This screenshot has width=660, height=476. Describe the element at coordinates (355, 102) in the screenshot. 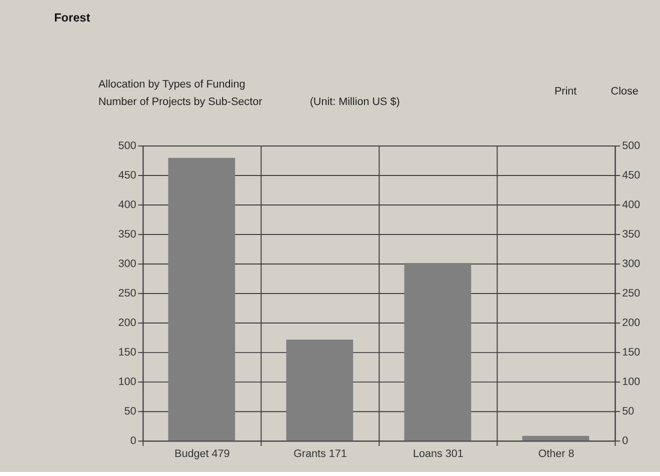

I see `chart-subtitle: (Unit: Million US $)` at that location.